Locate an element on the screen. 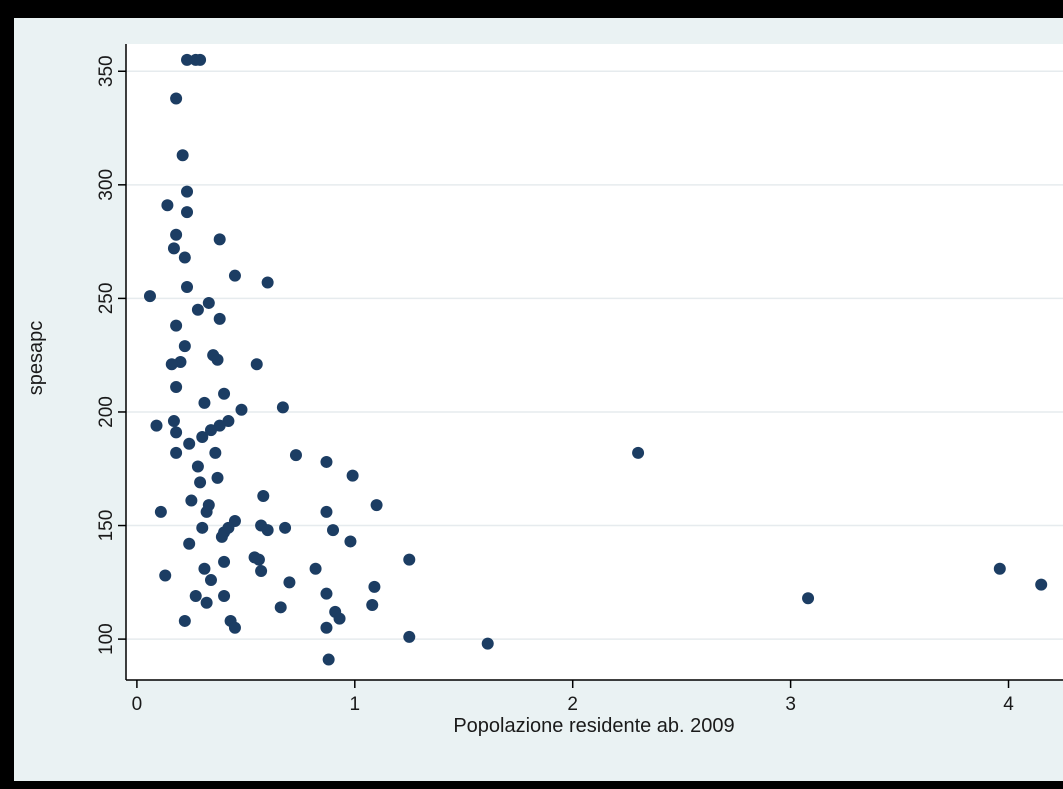  x-tick-label: 0 is located at coordinates (137, 704).